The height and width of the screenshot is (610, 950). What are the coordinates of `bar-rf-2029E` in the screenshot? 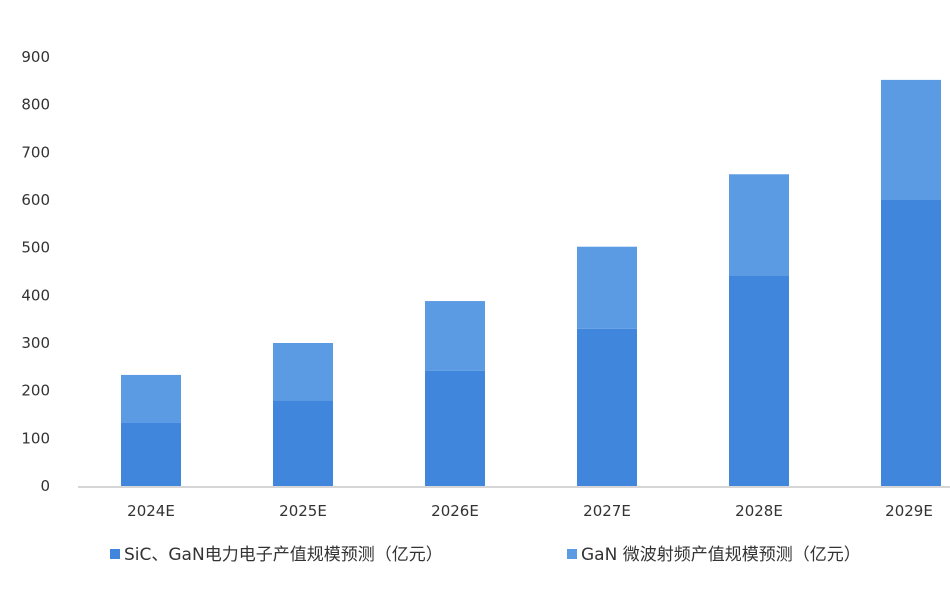 It's located at (911, 139).